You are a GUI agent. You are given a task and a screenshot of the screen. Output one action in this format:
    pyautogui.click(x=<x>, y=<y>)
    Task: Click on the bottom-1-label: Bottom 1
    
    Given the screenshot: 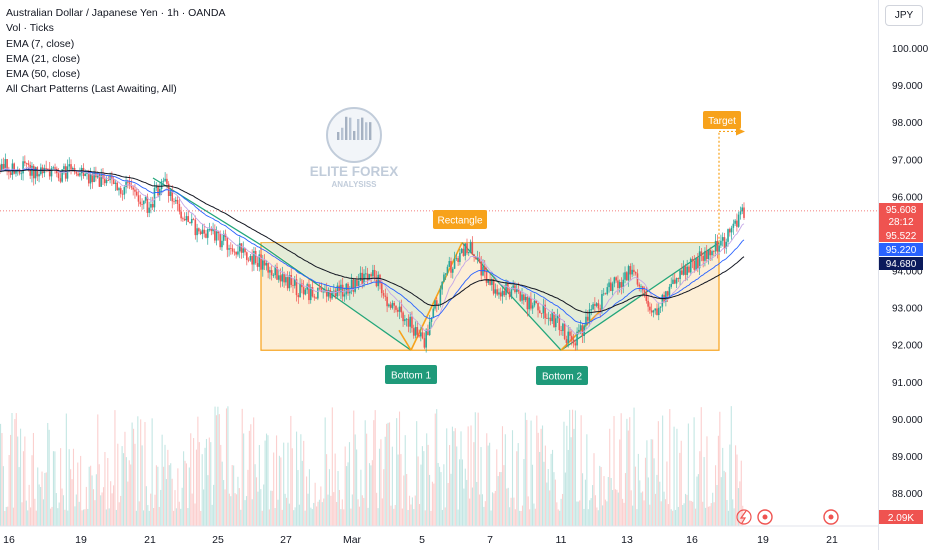 What is the action you would take?
    pyautogui.click(x=411, y=374)
    